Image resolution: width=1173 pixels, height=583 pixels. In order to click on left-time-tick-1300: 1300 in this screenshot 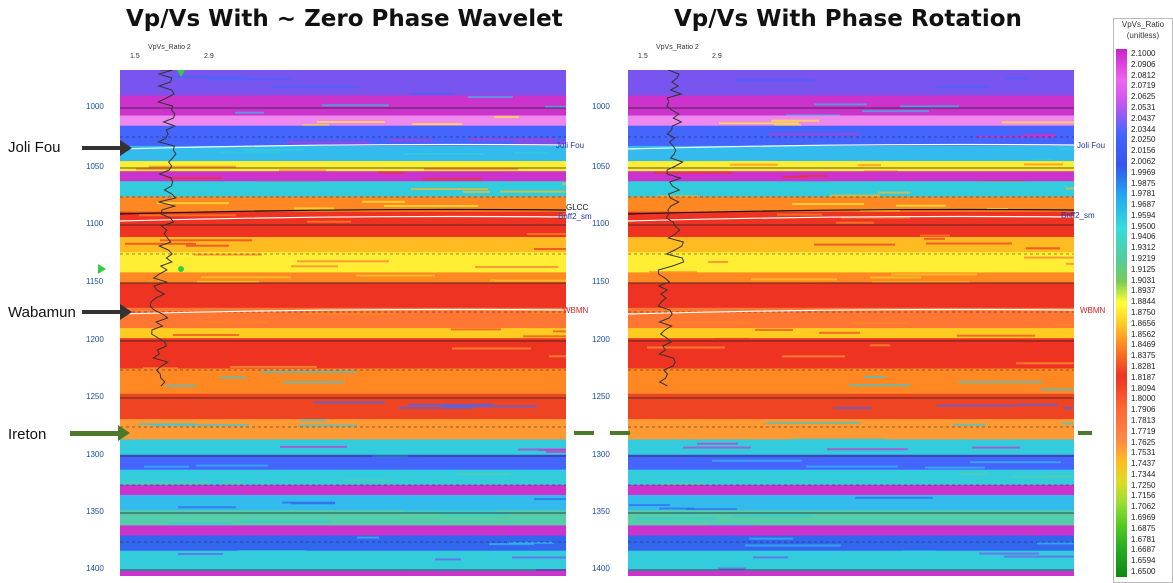, I will do `click(95, 454)`.